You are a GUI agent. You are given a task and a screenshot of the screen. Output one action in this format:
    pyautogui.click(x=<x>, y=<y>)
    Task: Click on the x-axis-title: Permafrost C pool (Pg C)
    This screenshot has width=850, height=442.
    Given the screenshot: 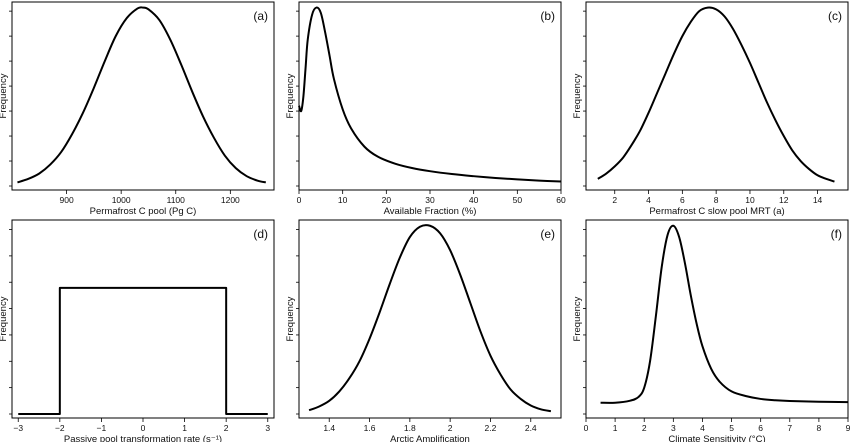 What is the action you would take?
    pyautogui.click(x=143, y=211)
    